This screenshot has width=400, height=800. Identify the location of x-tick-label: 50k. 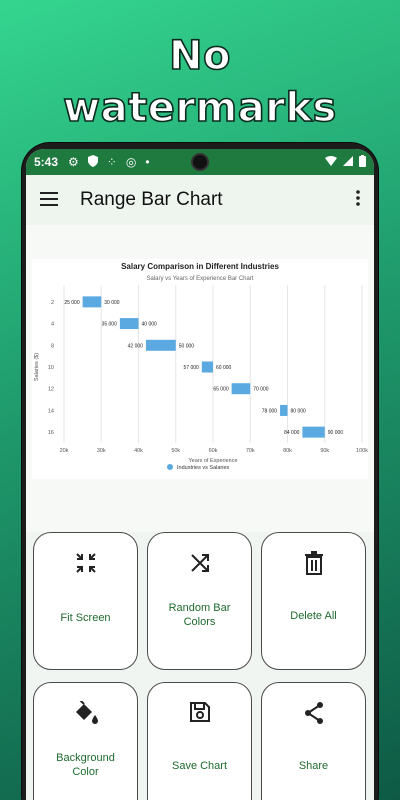
(175, 451).